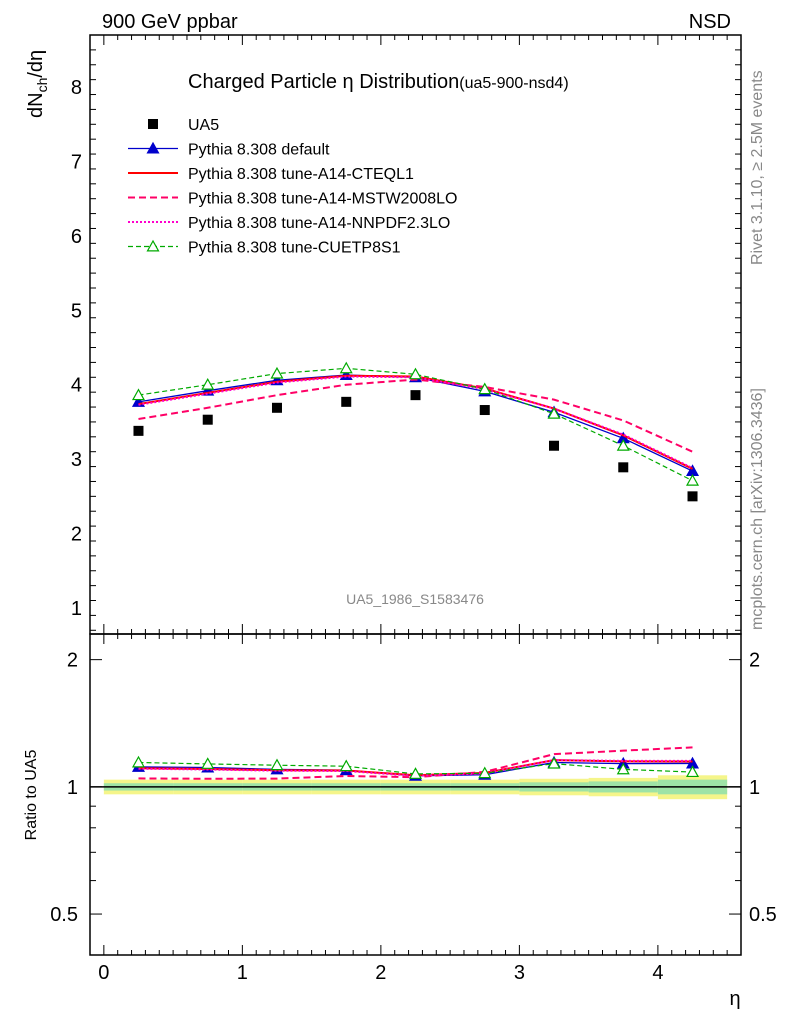  Describe the element at coordinates (76, 311) in the screenshot. I see `main-y-tick-label: 5` at that location.